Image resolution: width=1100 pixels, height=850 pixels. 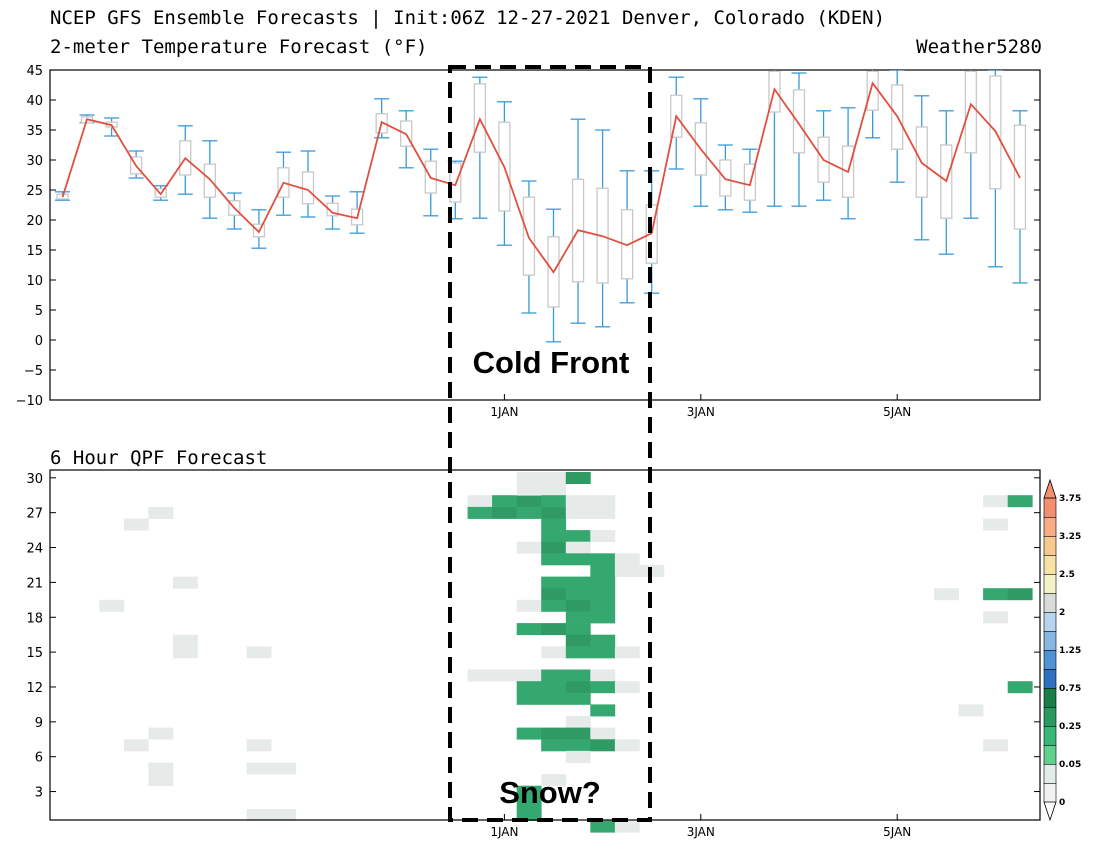 I want to click on qpf-x-tick-label: 5JAN, so click(x=897, y=832).